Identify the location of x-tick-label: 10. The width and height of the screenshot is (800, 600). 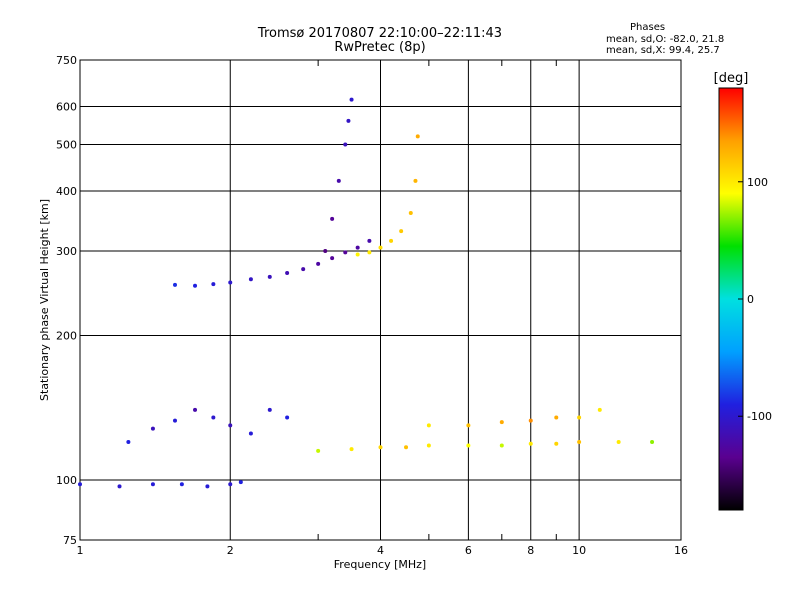
(579, 550).